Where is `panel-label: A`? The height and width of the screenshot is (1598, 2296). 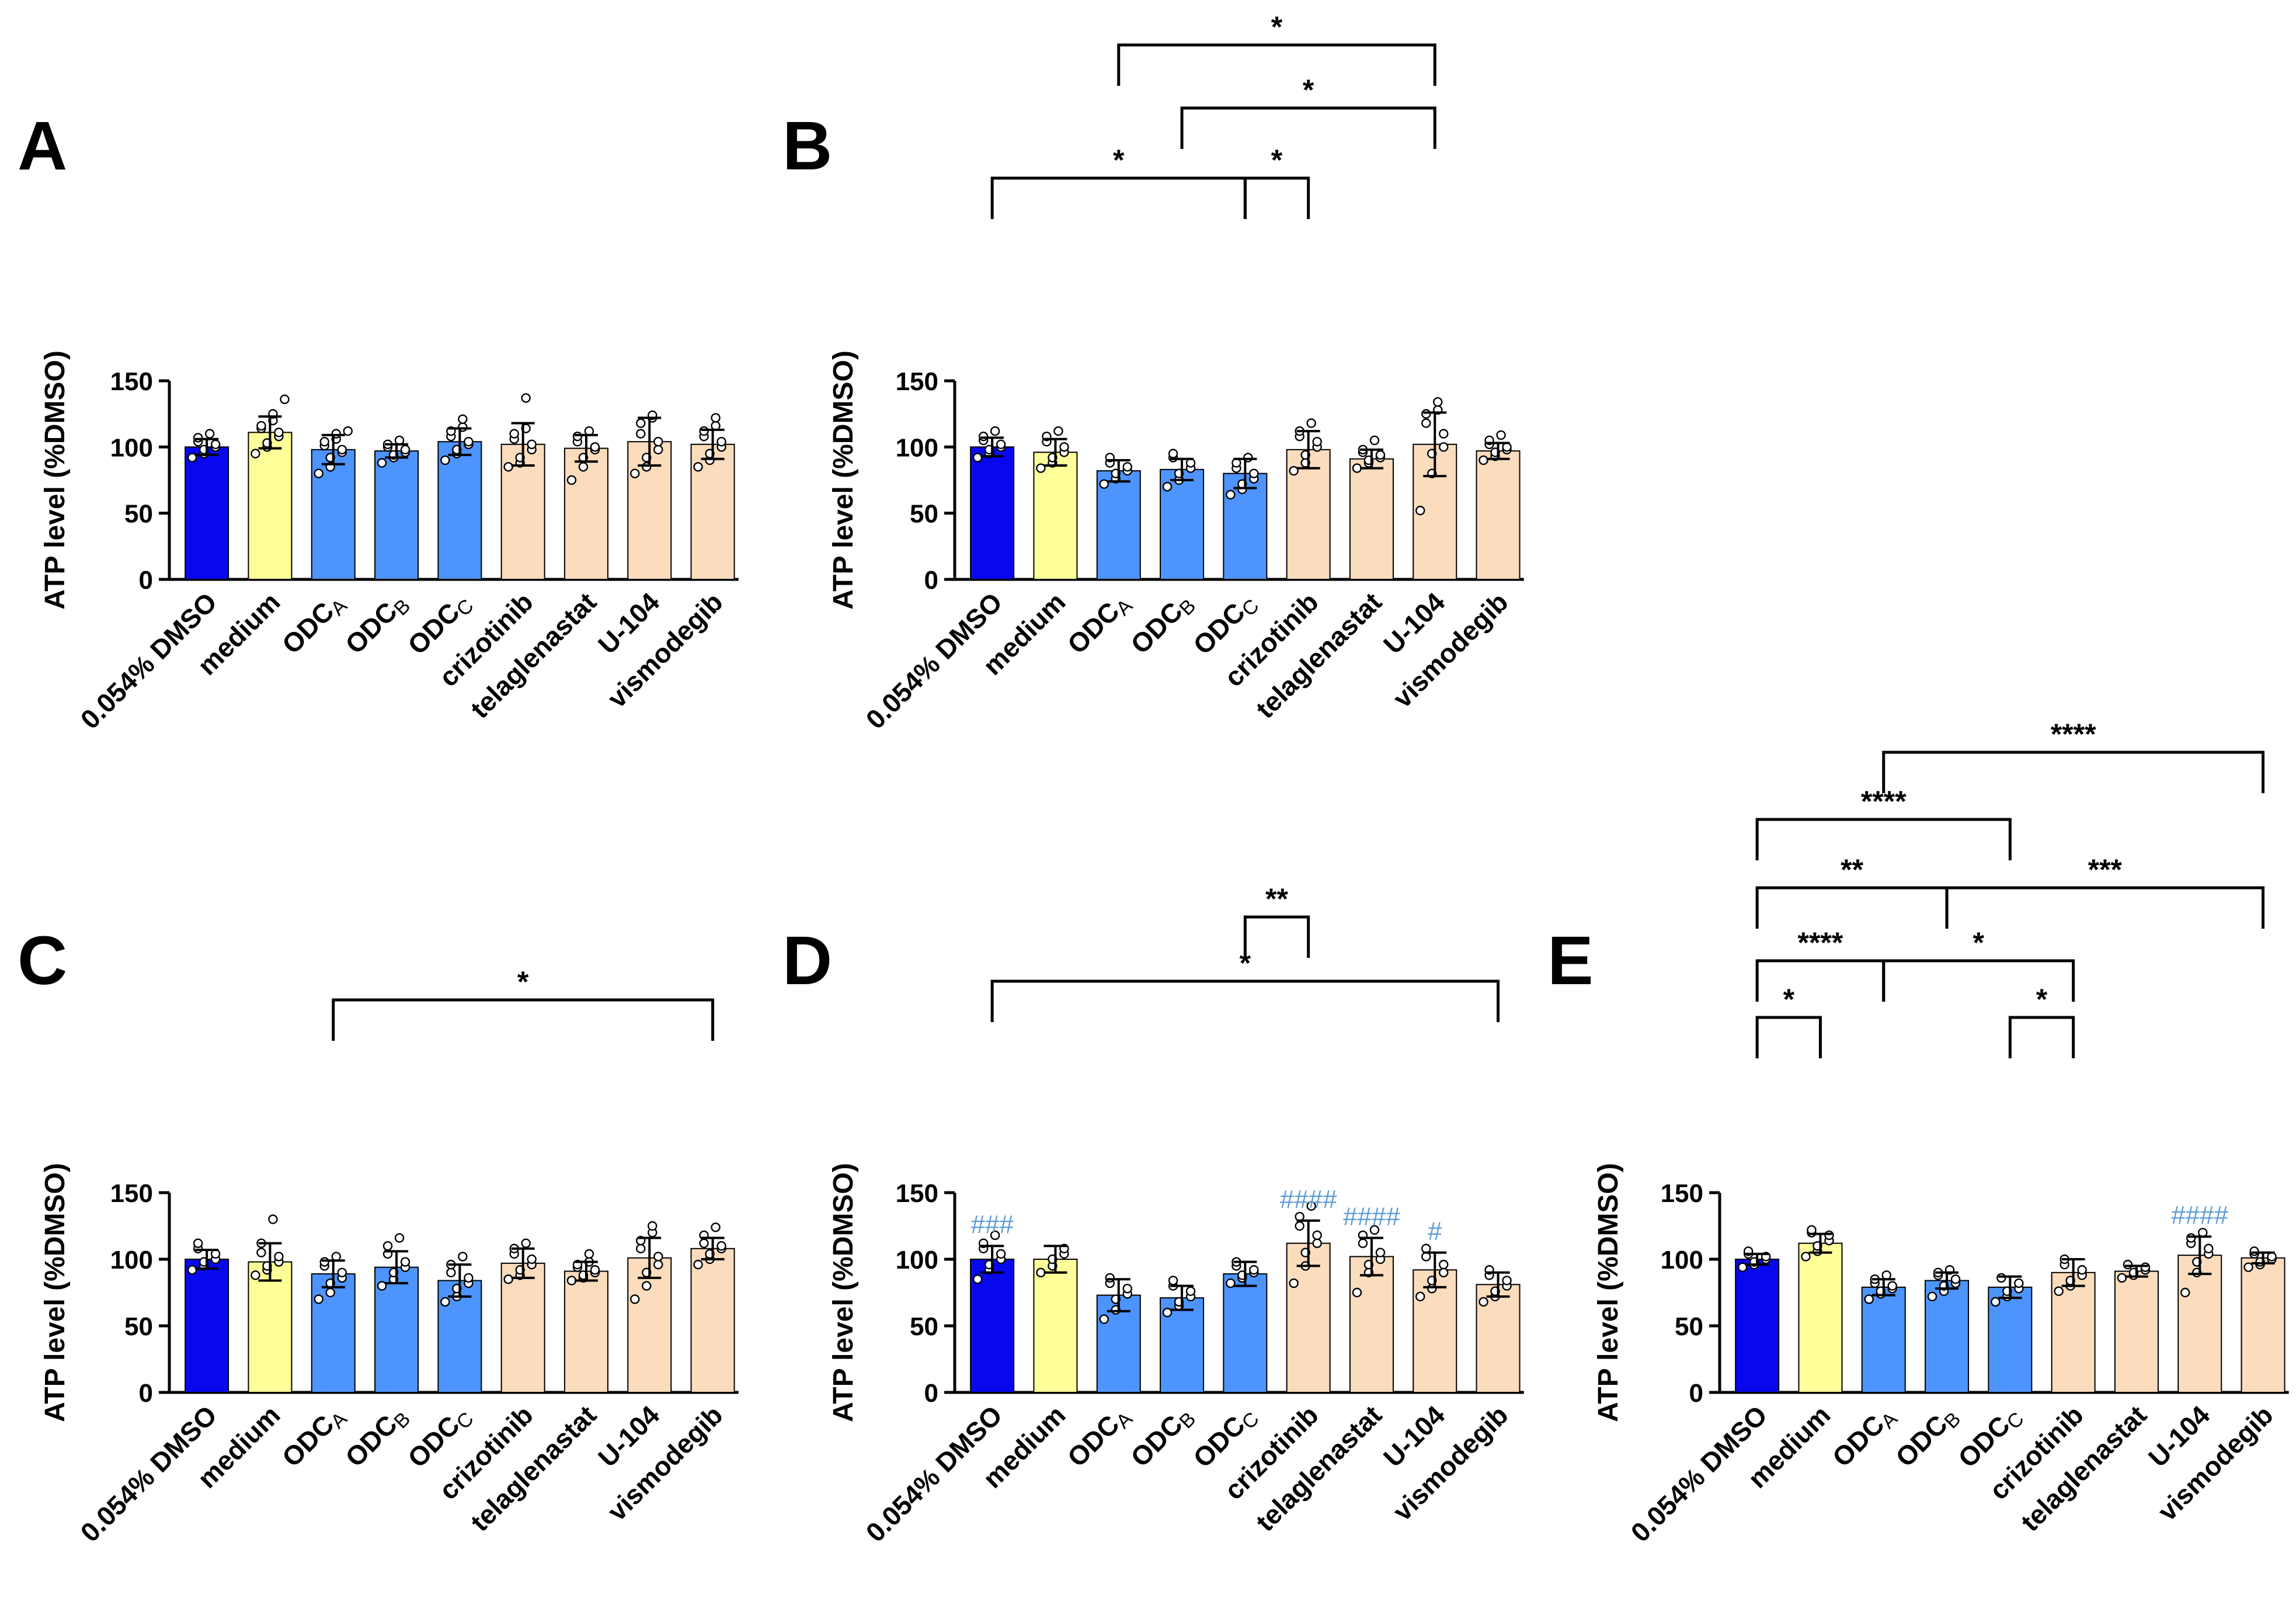 panel-label: A is located at coordinates (42, 146).